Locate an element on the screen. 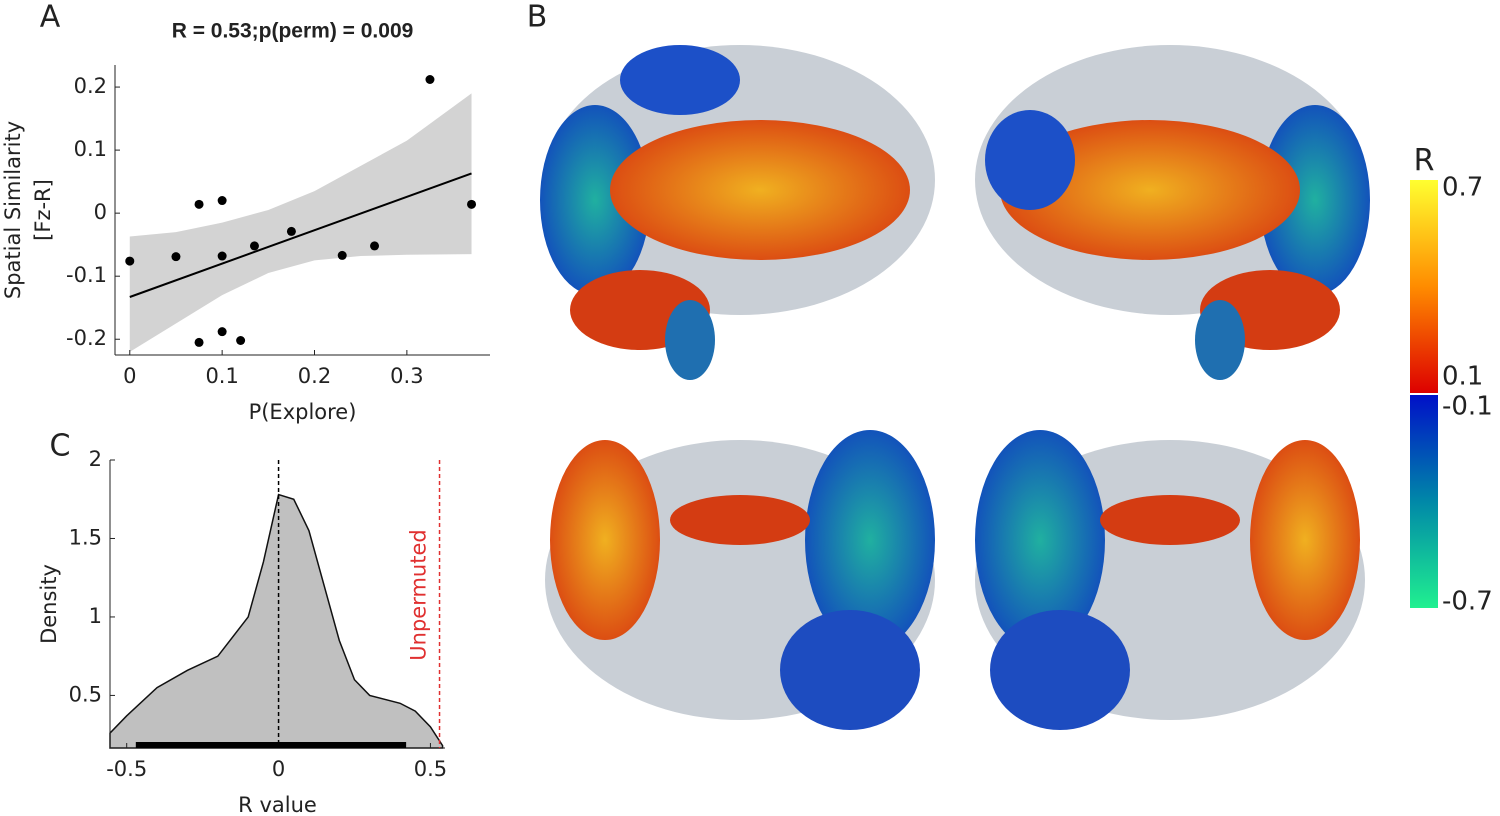 This screenshot has height=816, width=1500. y-tick-label: 2 is located at coordinates (95, 459).